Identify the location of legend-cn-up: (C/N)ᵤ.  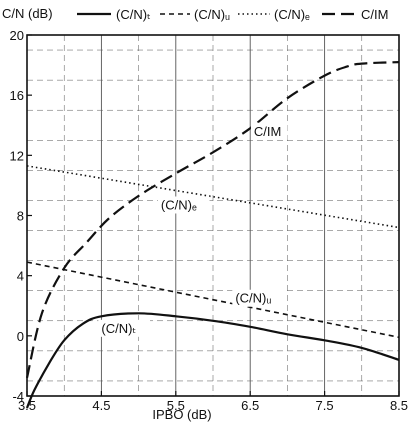
(212, 14).